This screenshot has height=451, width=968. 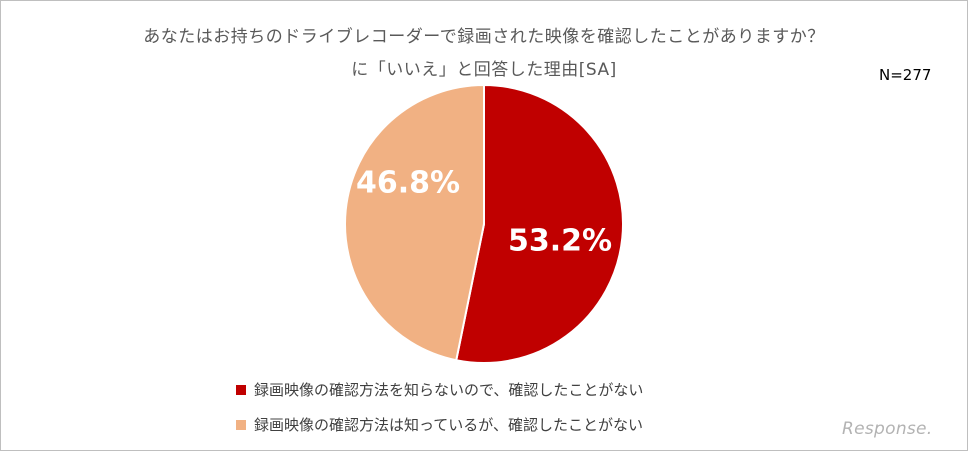 What do you see at coordinates (905, 75) in the screenshot?
I see `sample-size-label: N=277` at bounding box center [905, 75].